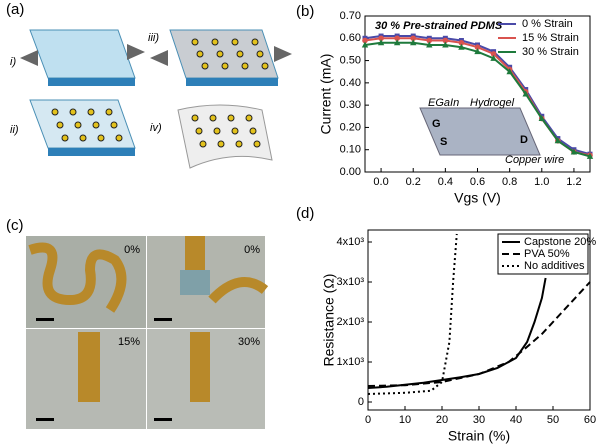 The width and height of the screenshot is (600, 448). I want to click on x-tick-label: 10, so click(405, 420).